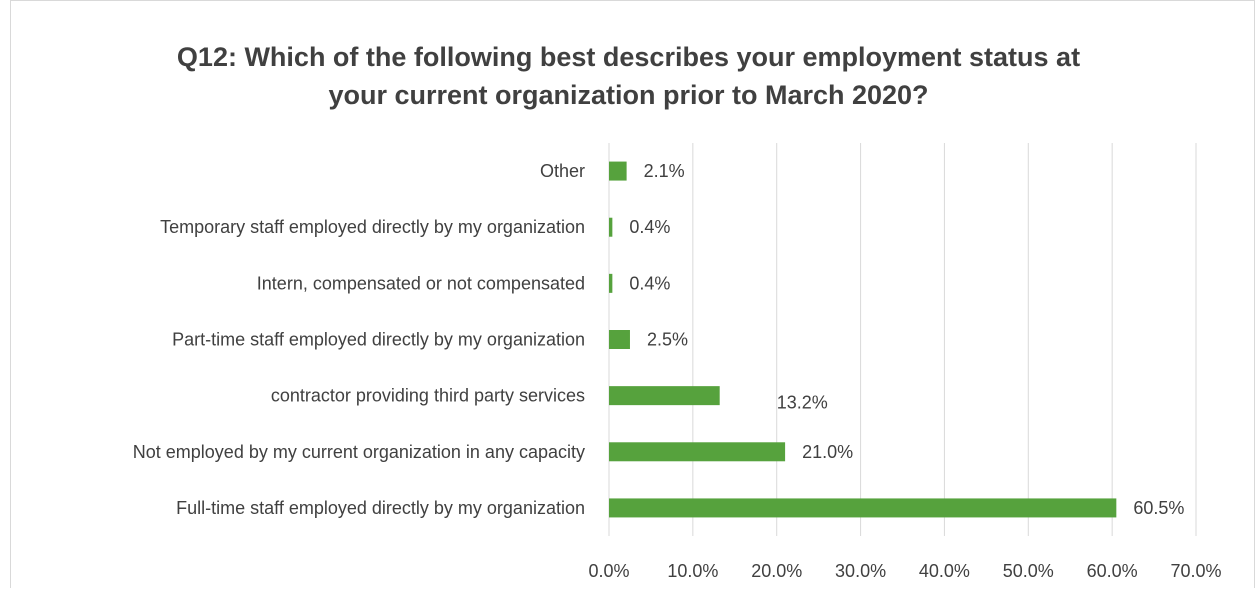 The height and width of the screenshot is (590, 1257). Describe the element at coordinates (860, 571) in the screenshot. I see `x-tick-label: 30.0%` at that location.